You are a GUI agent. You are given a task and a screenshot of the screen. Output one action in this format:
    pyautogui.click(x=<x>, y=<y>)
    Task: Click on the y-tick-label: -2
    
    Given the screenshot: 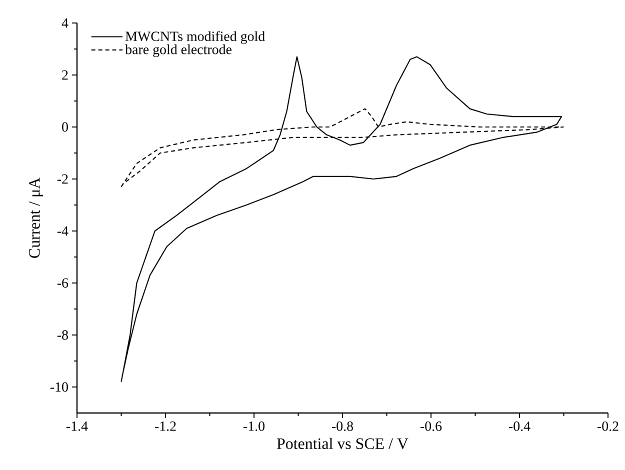 What is the action you would take?
    pyautogui.click(x=62, y=179)
    